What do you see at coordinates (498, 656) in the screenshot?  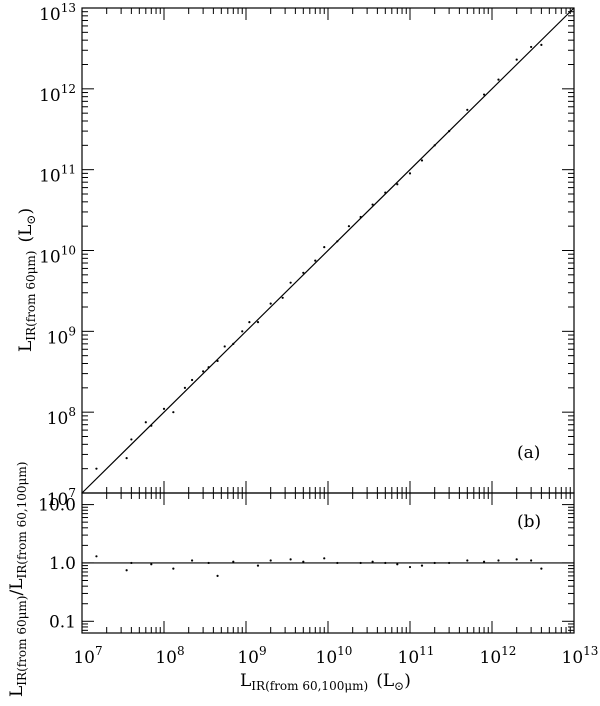 I see `panel-b-x-tick-label: 10¹²` at bounding box center [498, 656].